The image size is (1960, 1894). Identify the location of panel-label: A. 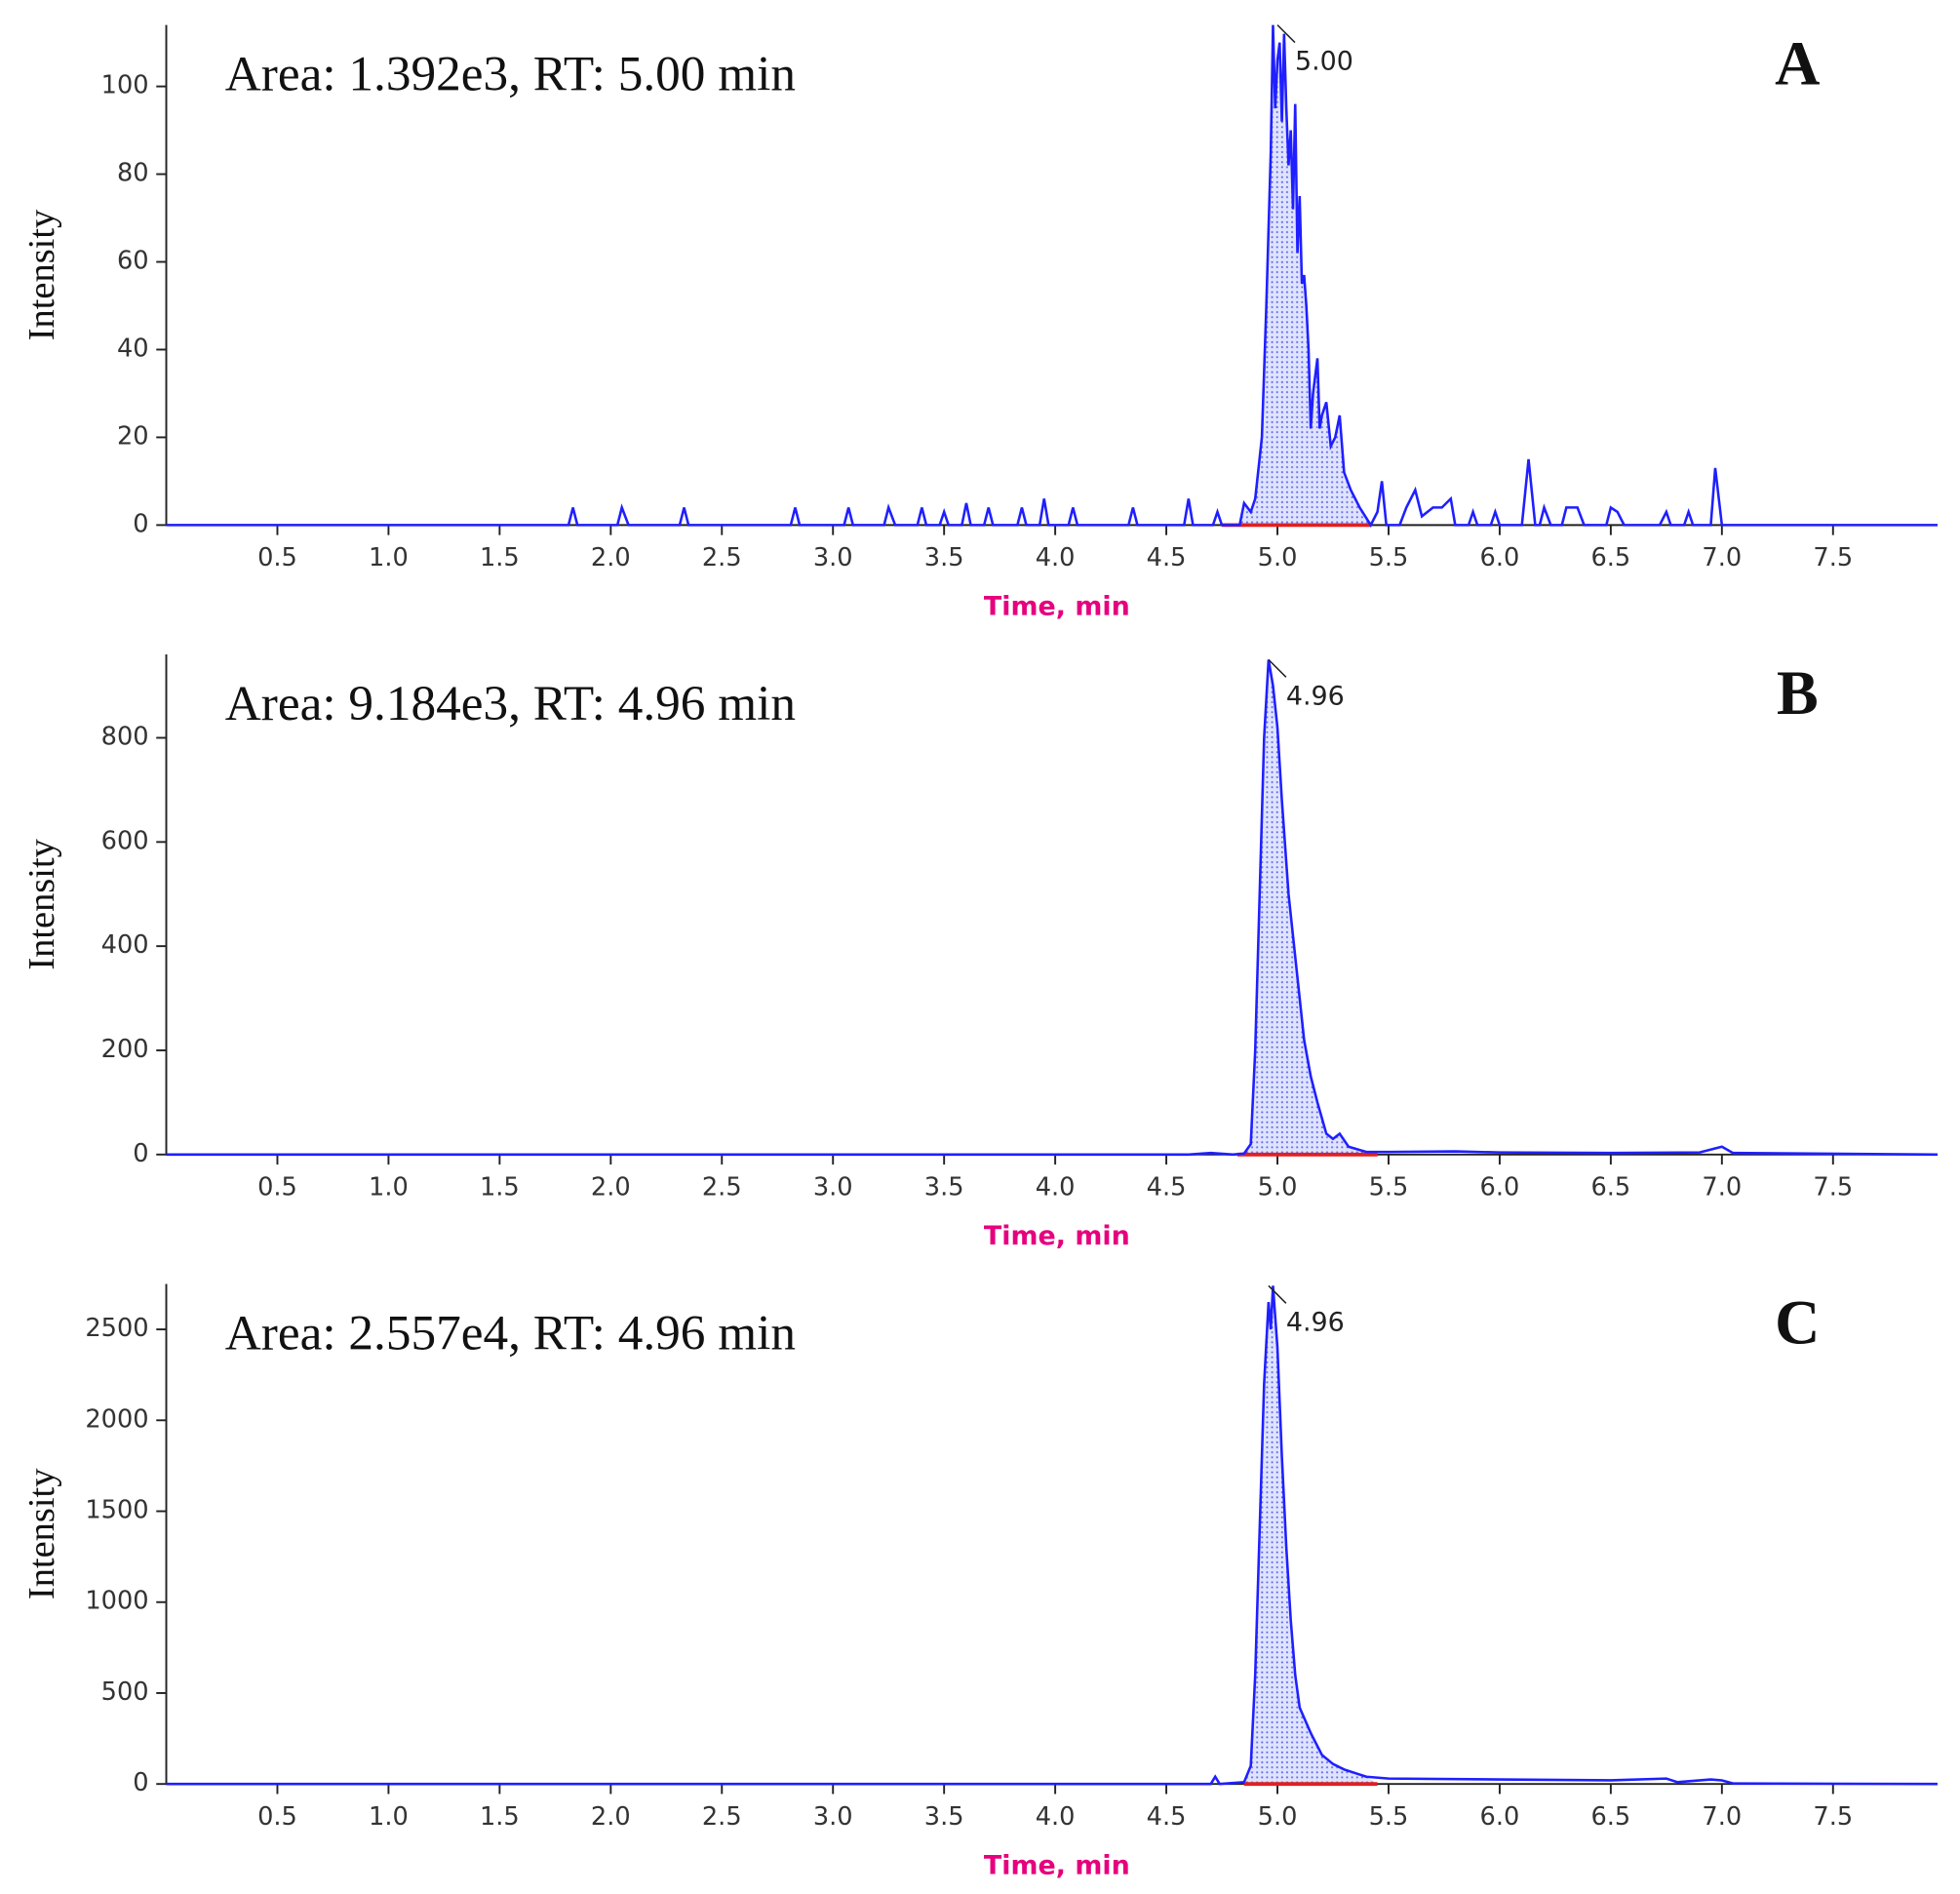
(1797, 63).